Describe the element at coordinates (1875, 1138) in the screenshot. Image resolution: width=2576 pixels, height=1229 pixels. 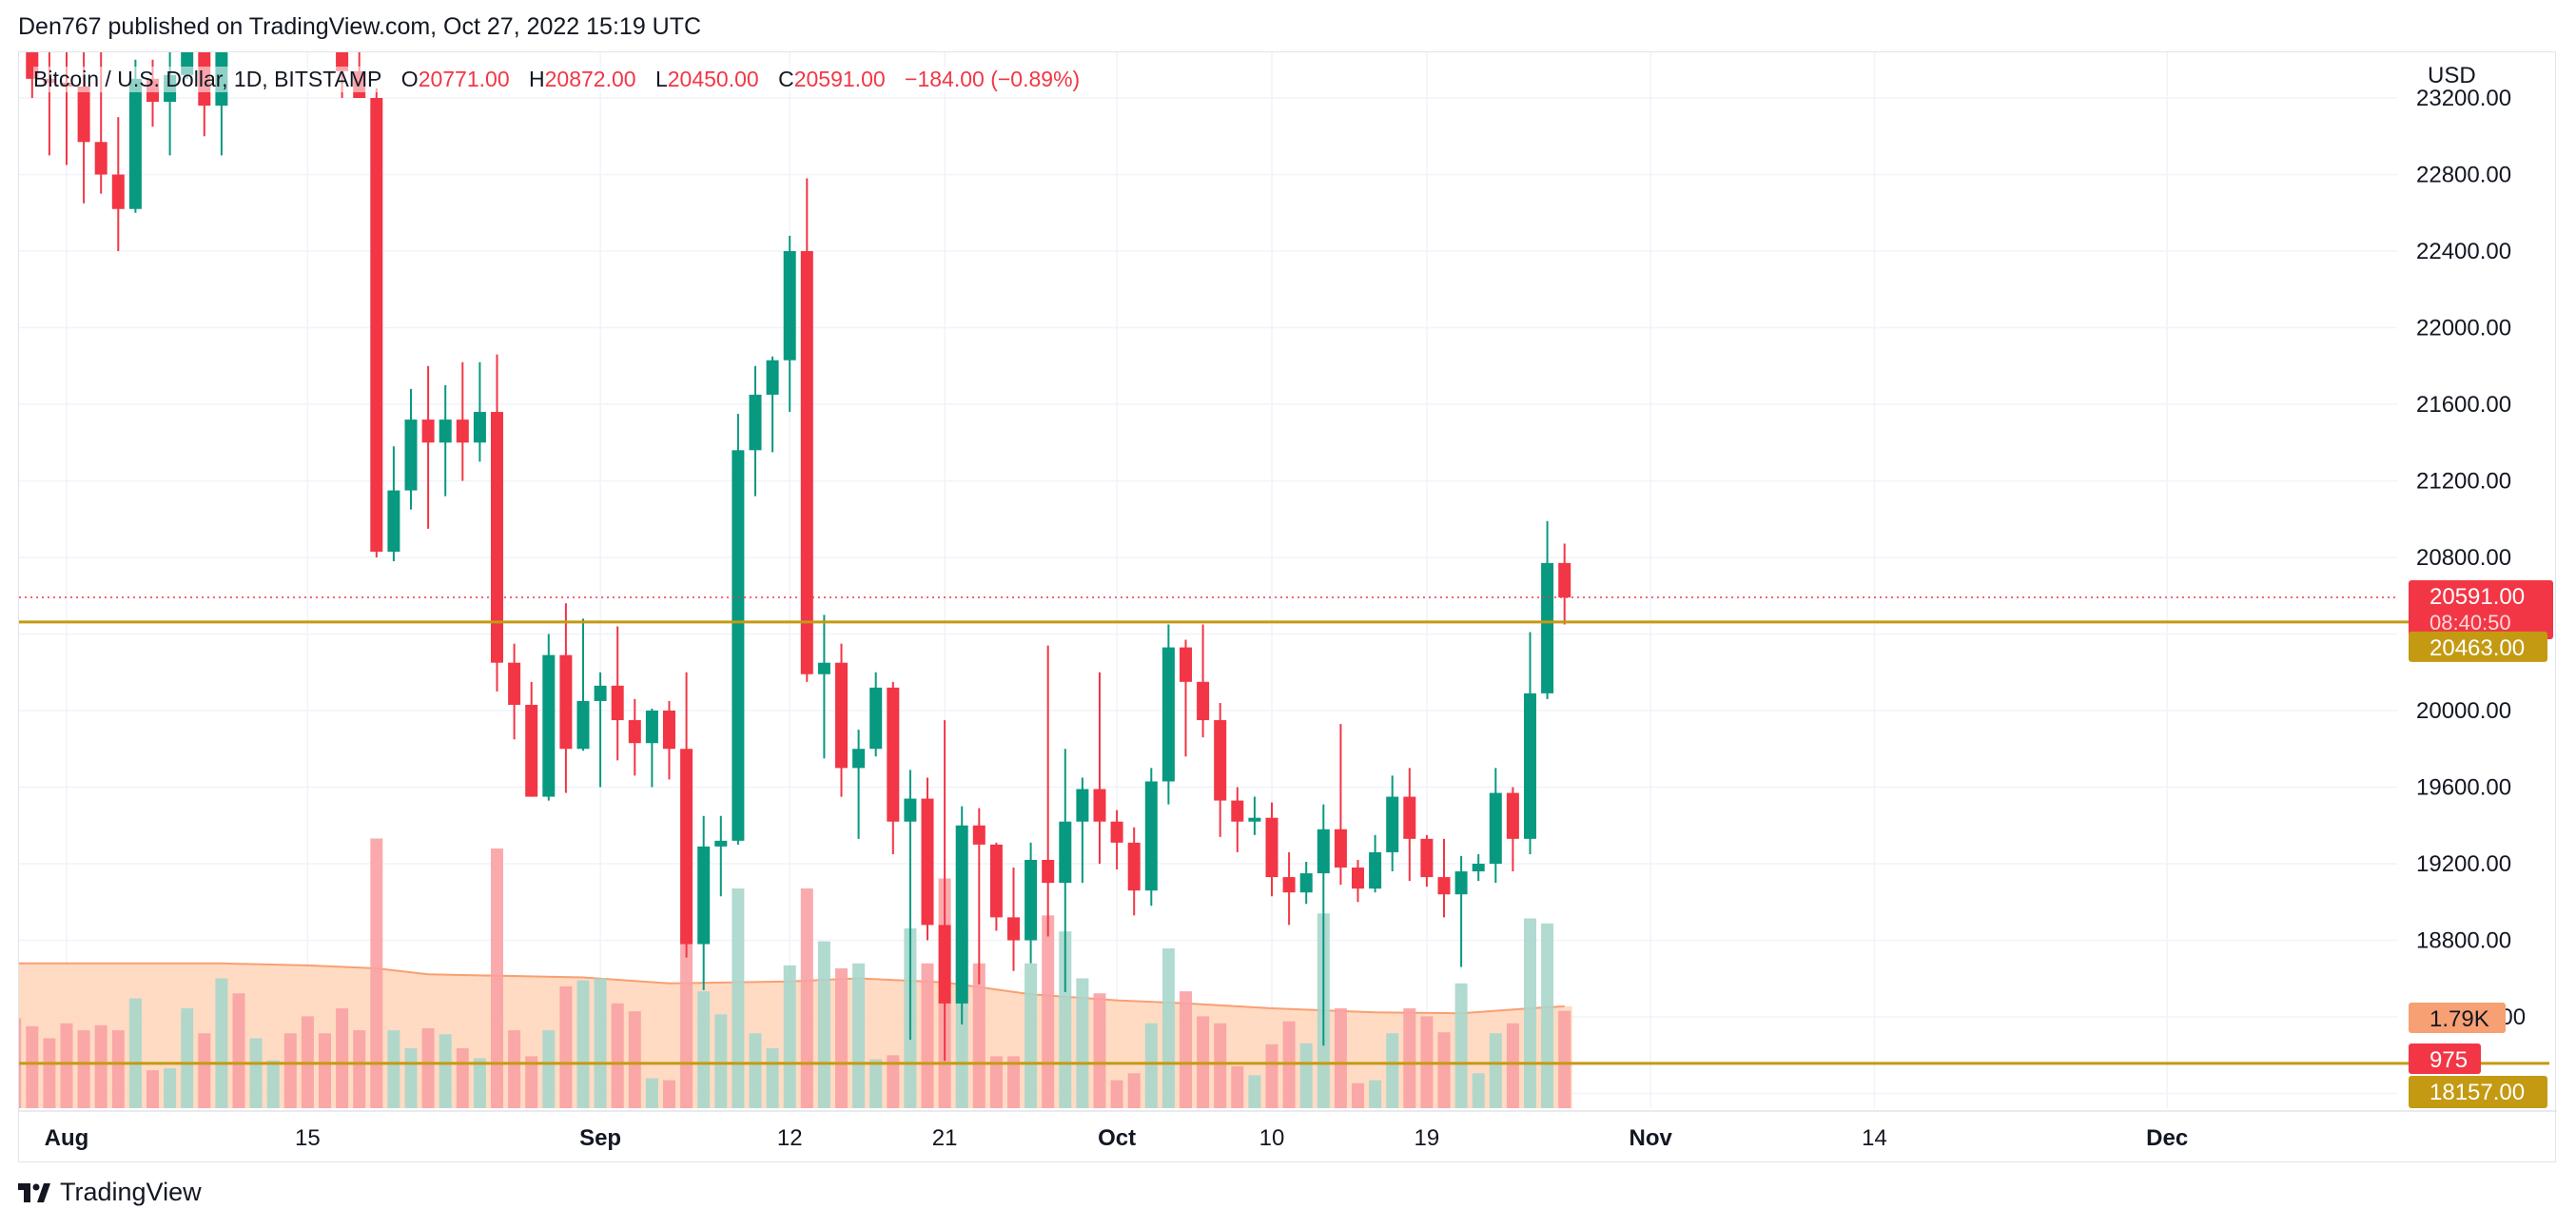
I see `x-tick-label: 14` at that location.